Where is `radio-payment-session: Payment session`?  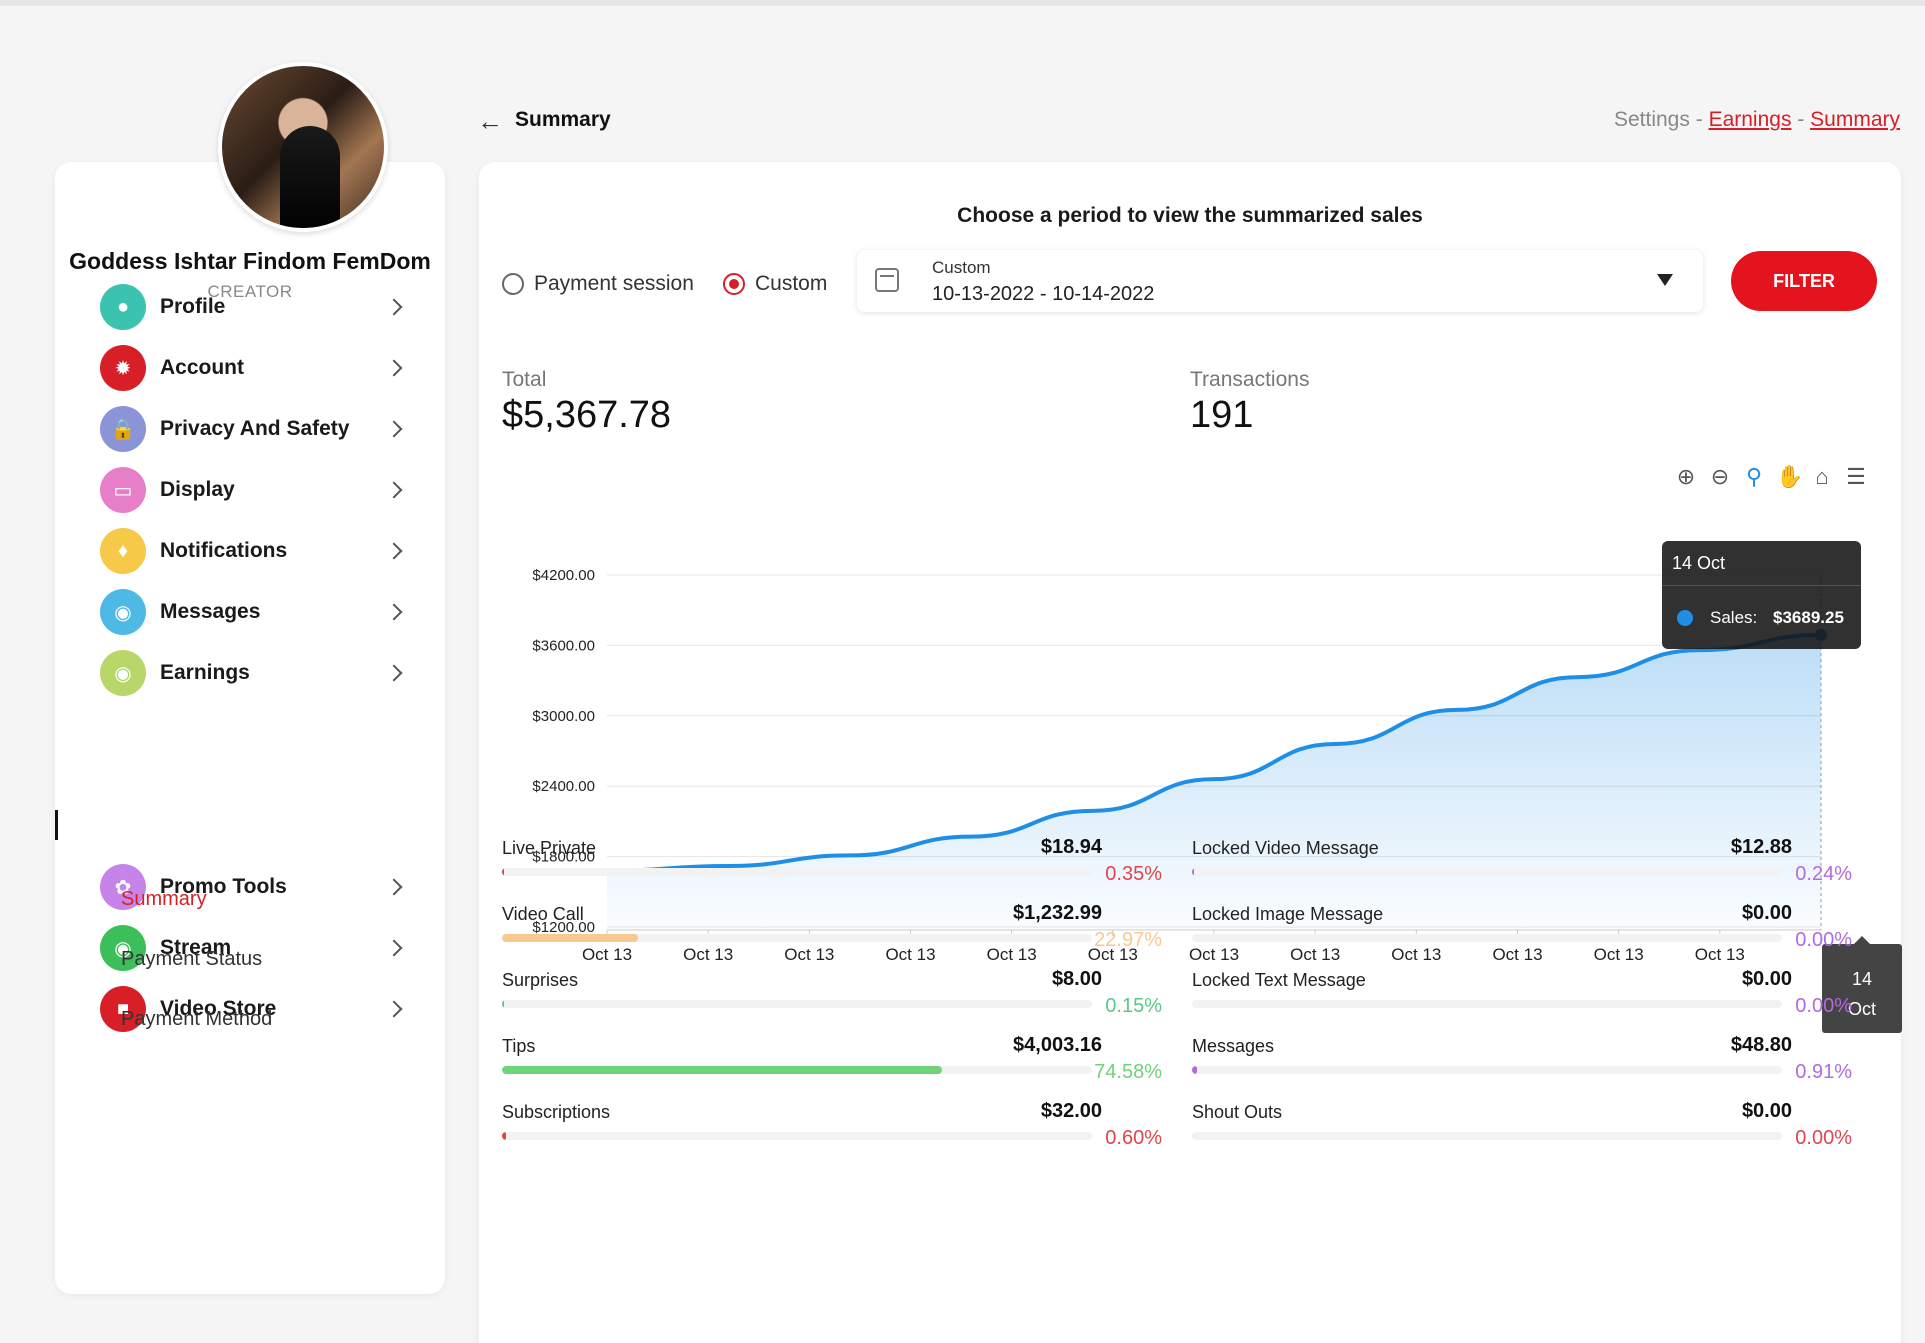
radio-payment-session: Payment session is located at coordinates (598, 284).